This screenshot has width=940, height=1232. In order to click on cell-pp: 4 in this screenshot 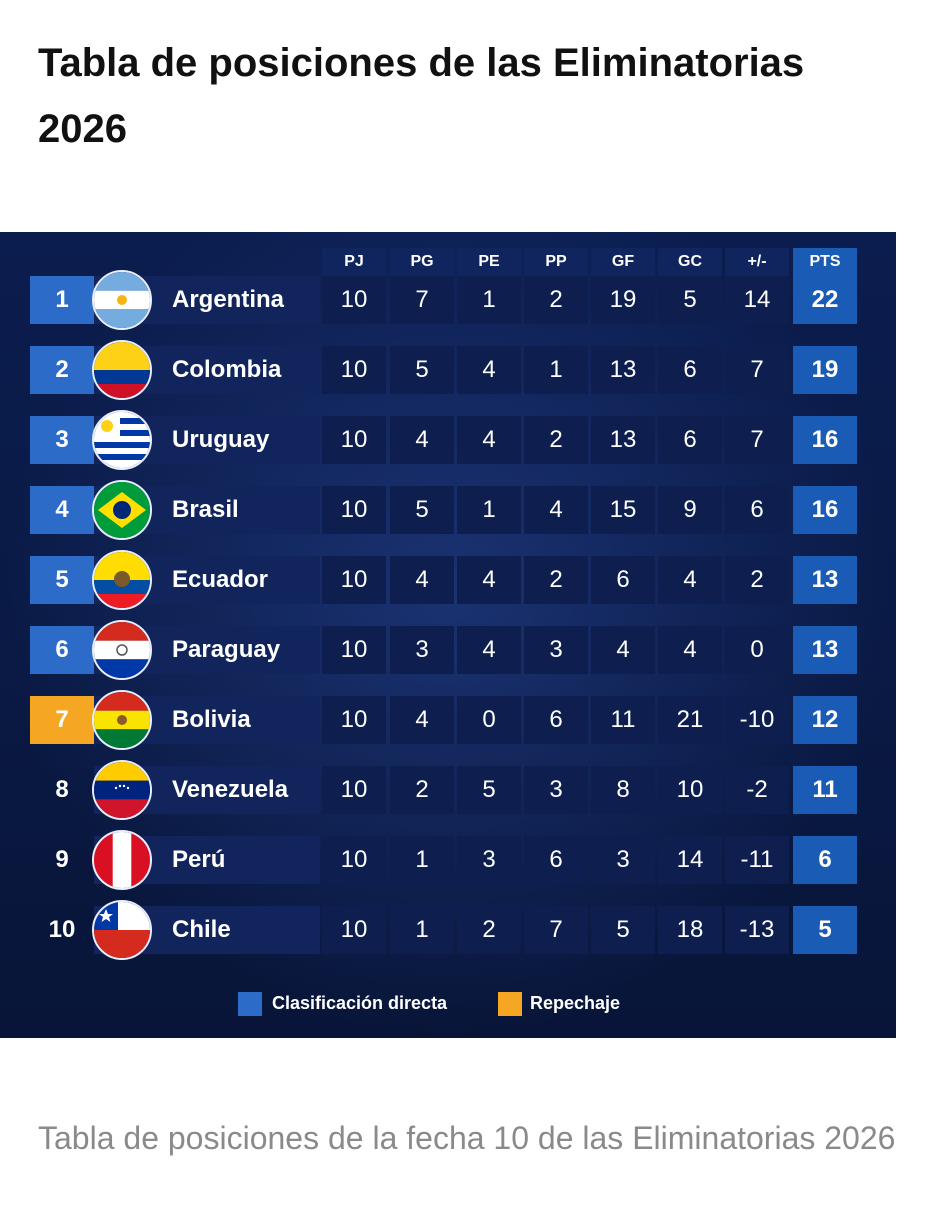, I will do `click(556, 510)`.